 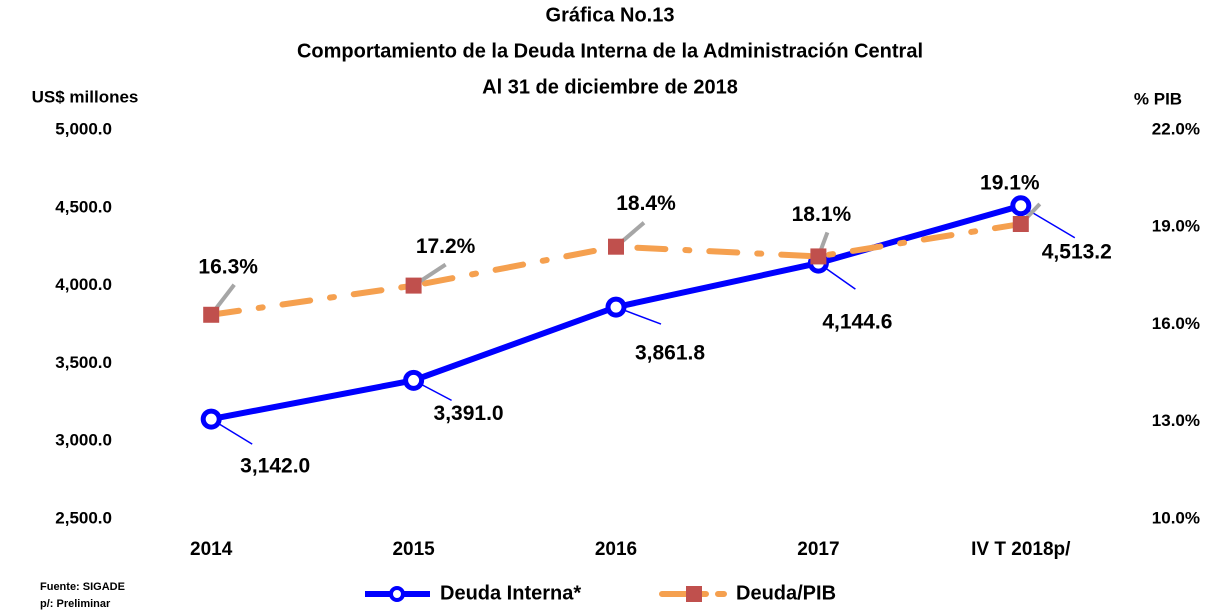 I want to click on y-tick-label: 4,000.0, so click(x=83, y=284).